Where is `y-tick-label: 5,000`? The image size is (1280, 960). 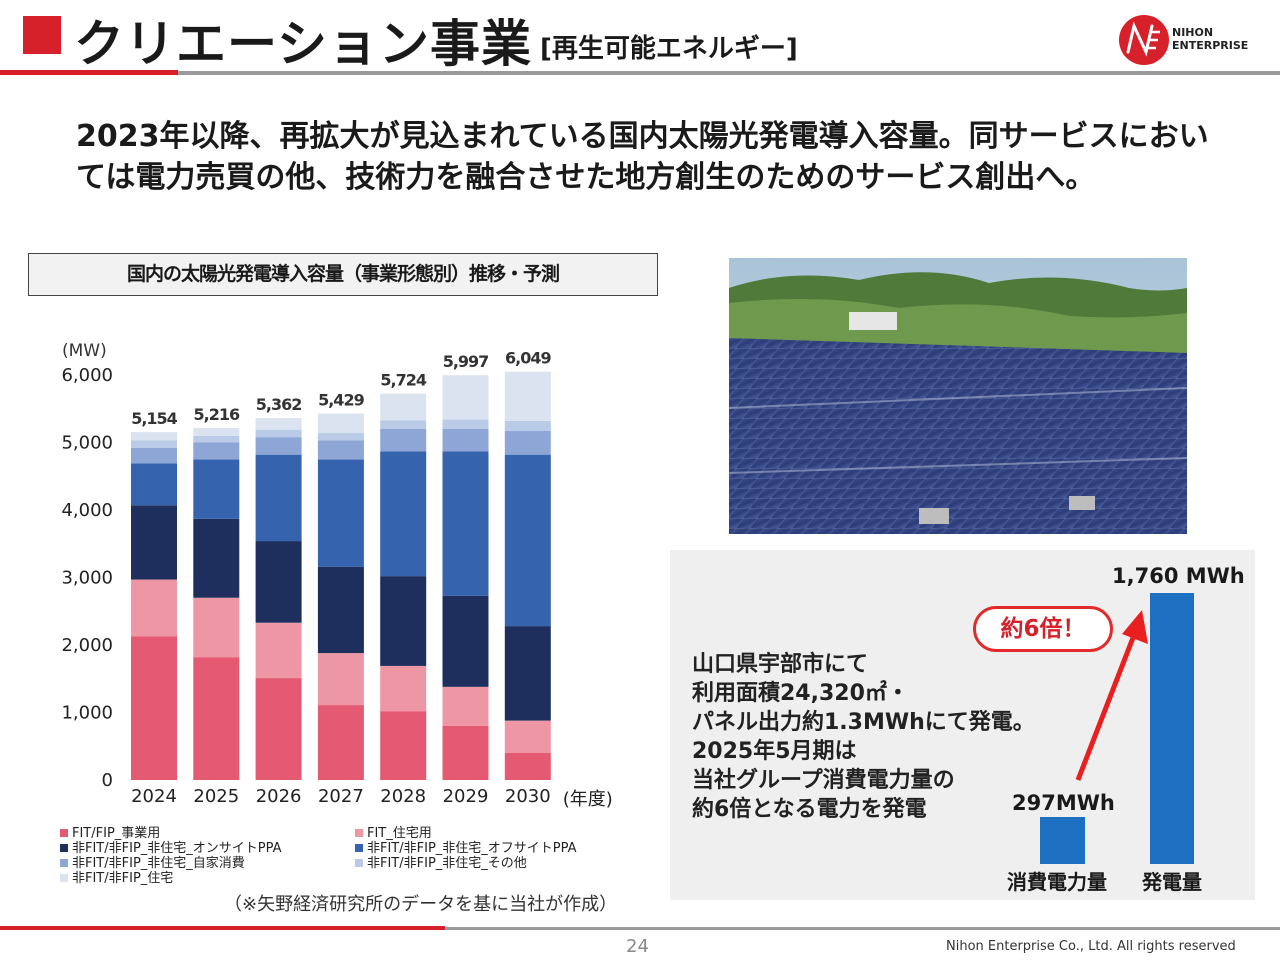
y-tick-label: 5,000 is located at coordinates (87, 443).